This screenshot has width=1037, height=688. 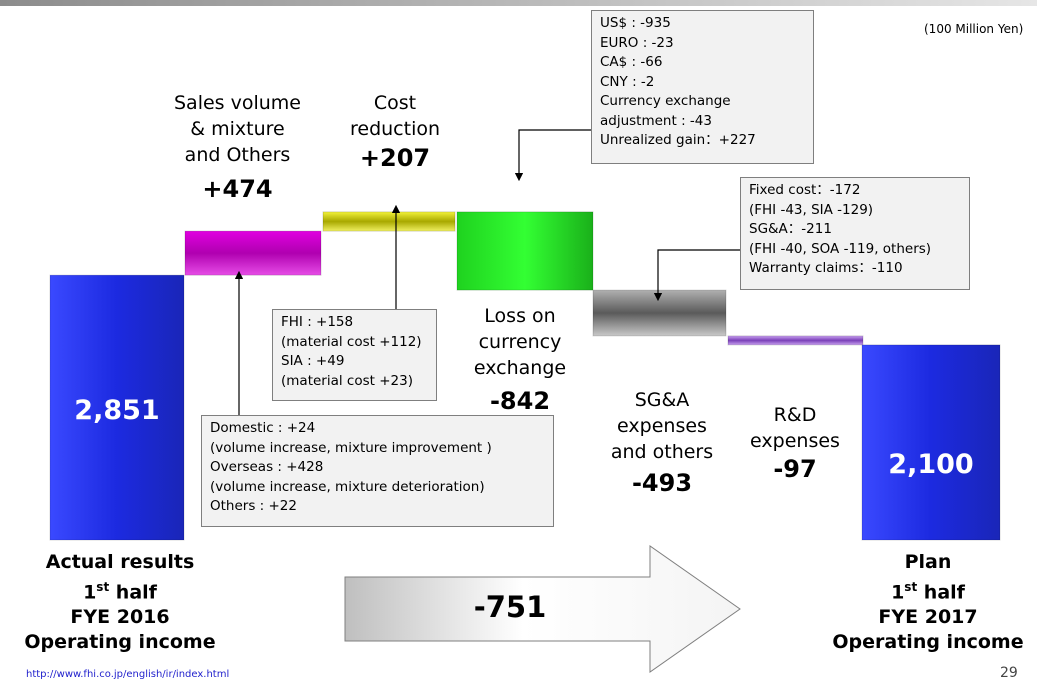 I want to click on unit-label: (100 Million Yen), so click(x=974, y=29).